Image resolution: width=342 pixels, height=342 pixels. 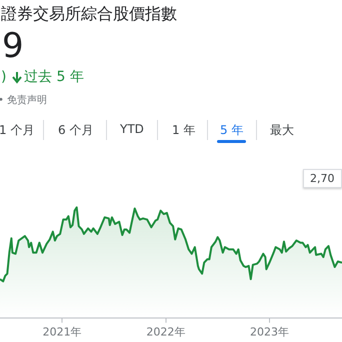 I want to click on chart-subtitle: 9, so click(x=13, y=46).